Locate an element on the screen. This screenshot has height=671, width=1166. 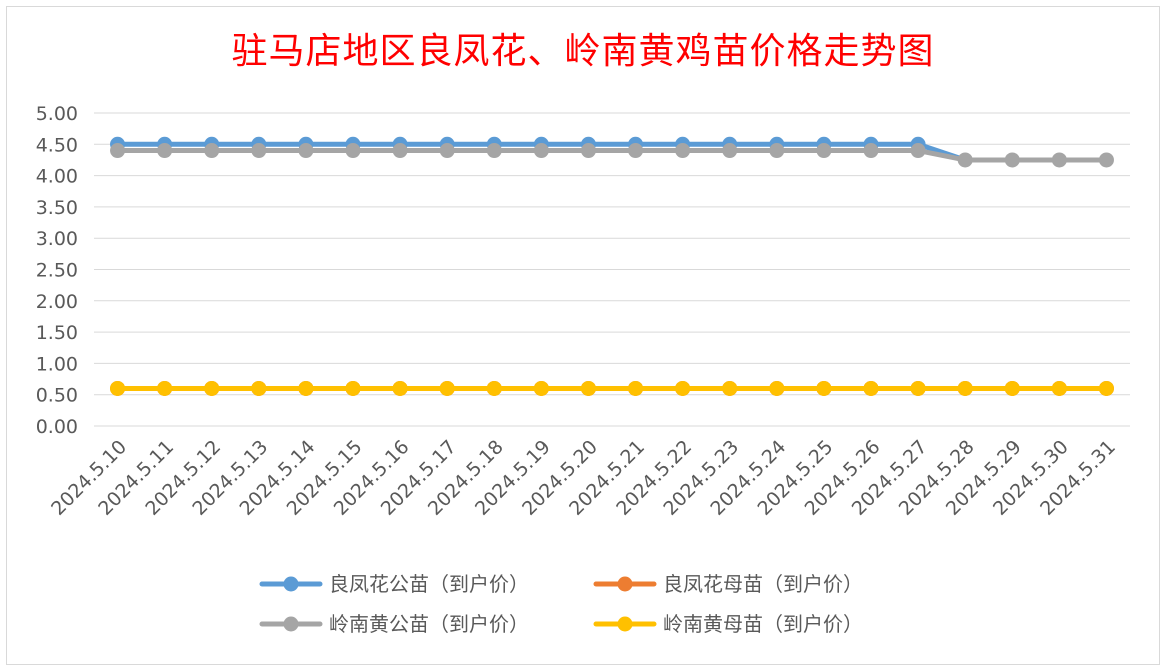
series-line is located at coordinates (612, 155).